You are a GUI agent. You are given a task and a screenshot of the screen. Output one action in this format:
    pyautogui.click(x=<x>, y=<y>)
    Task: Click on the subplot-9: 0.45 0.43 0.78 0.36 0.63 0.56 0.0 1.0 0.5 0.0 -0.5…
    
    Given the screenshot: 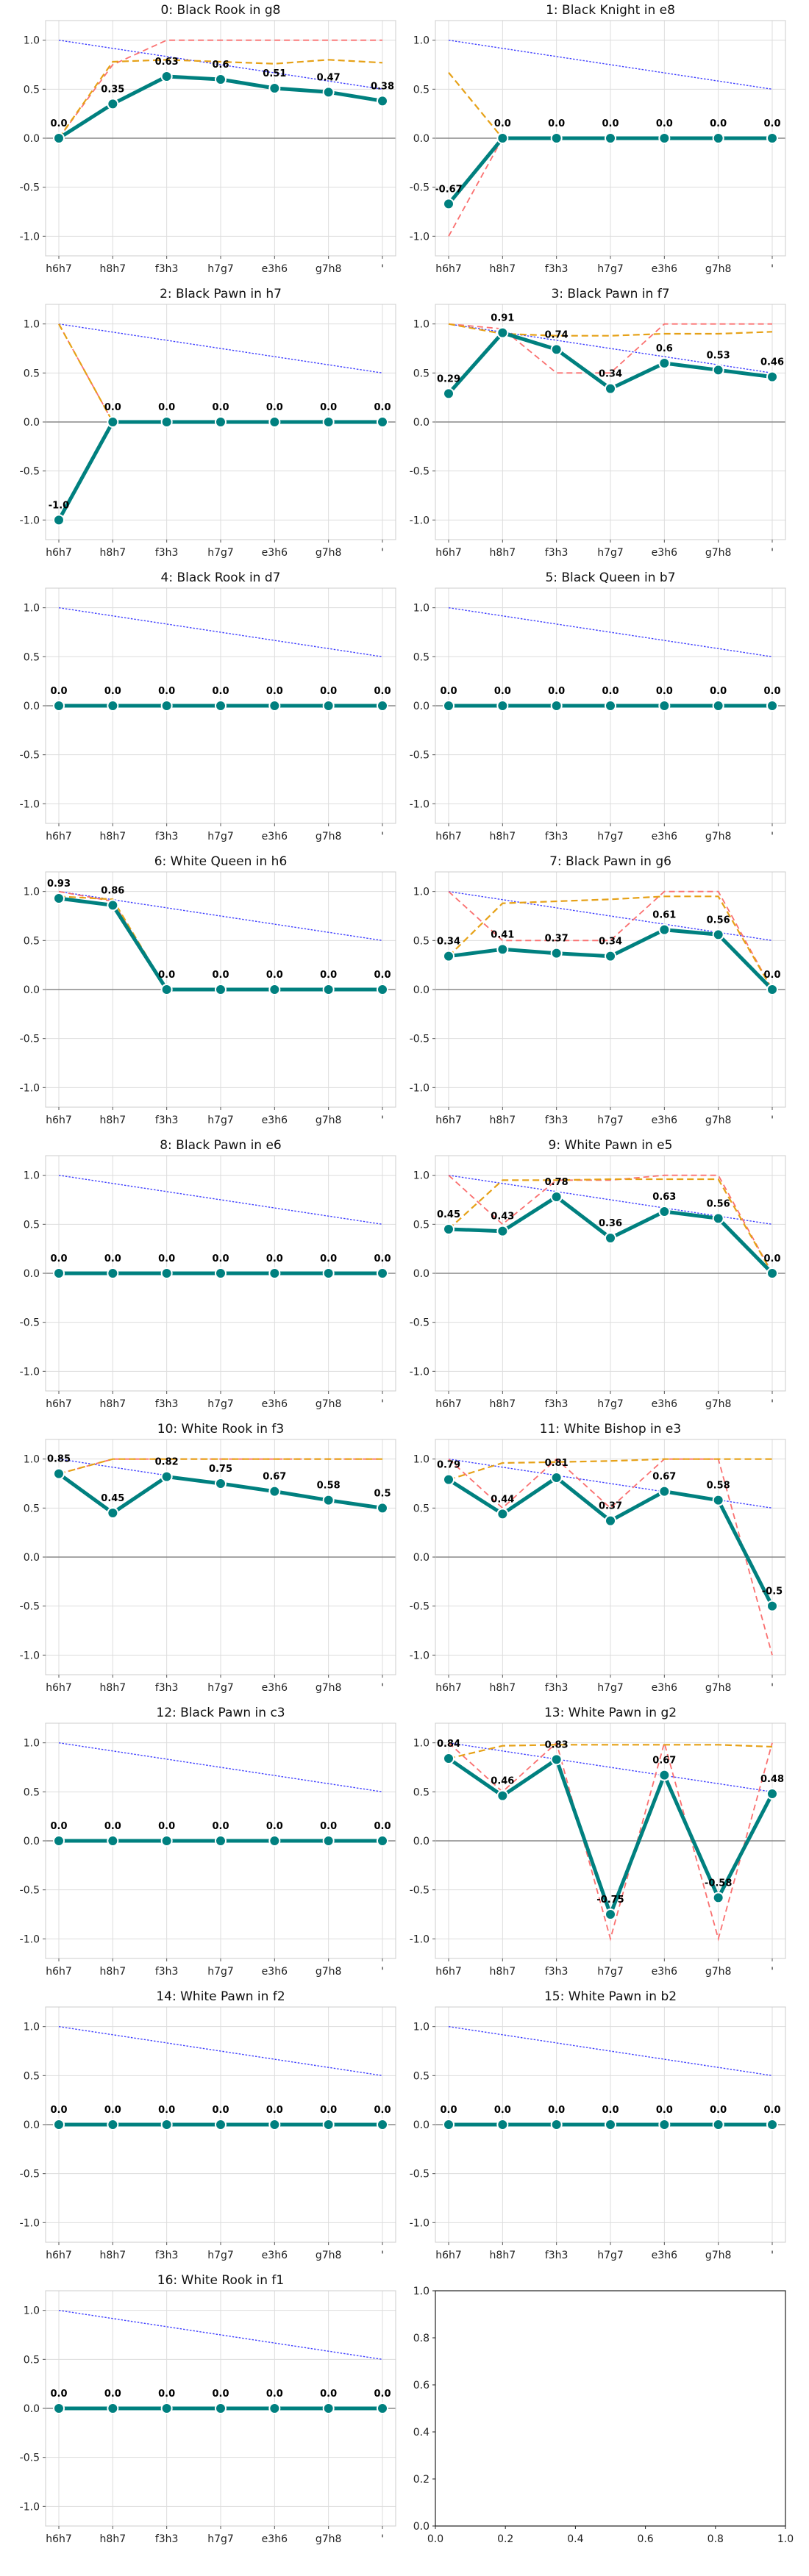 What is the action you would take?
    pyautogui.click(x=598, y=1274)
    